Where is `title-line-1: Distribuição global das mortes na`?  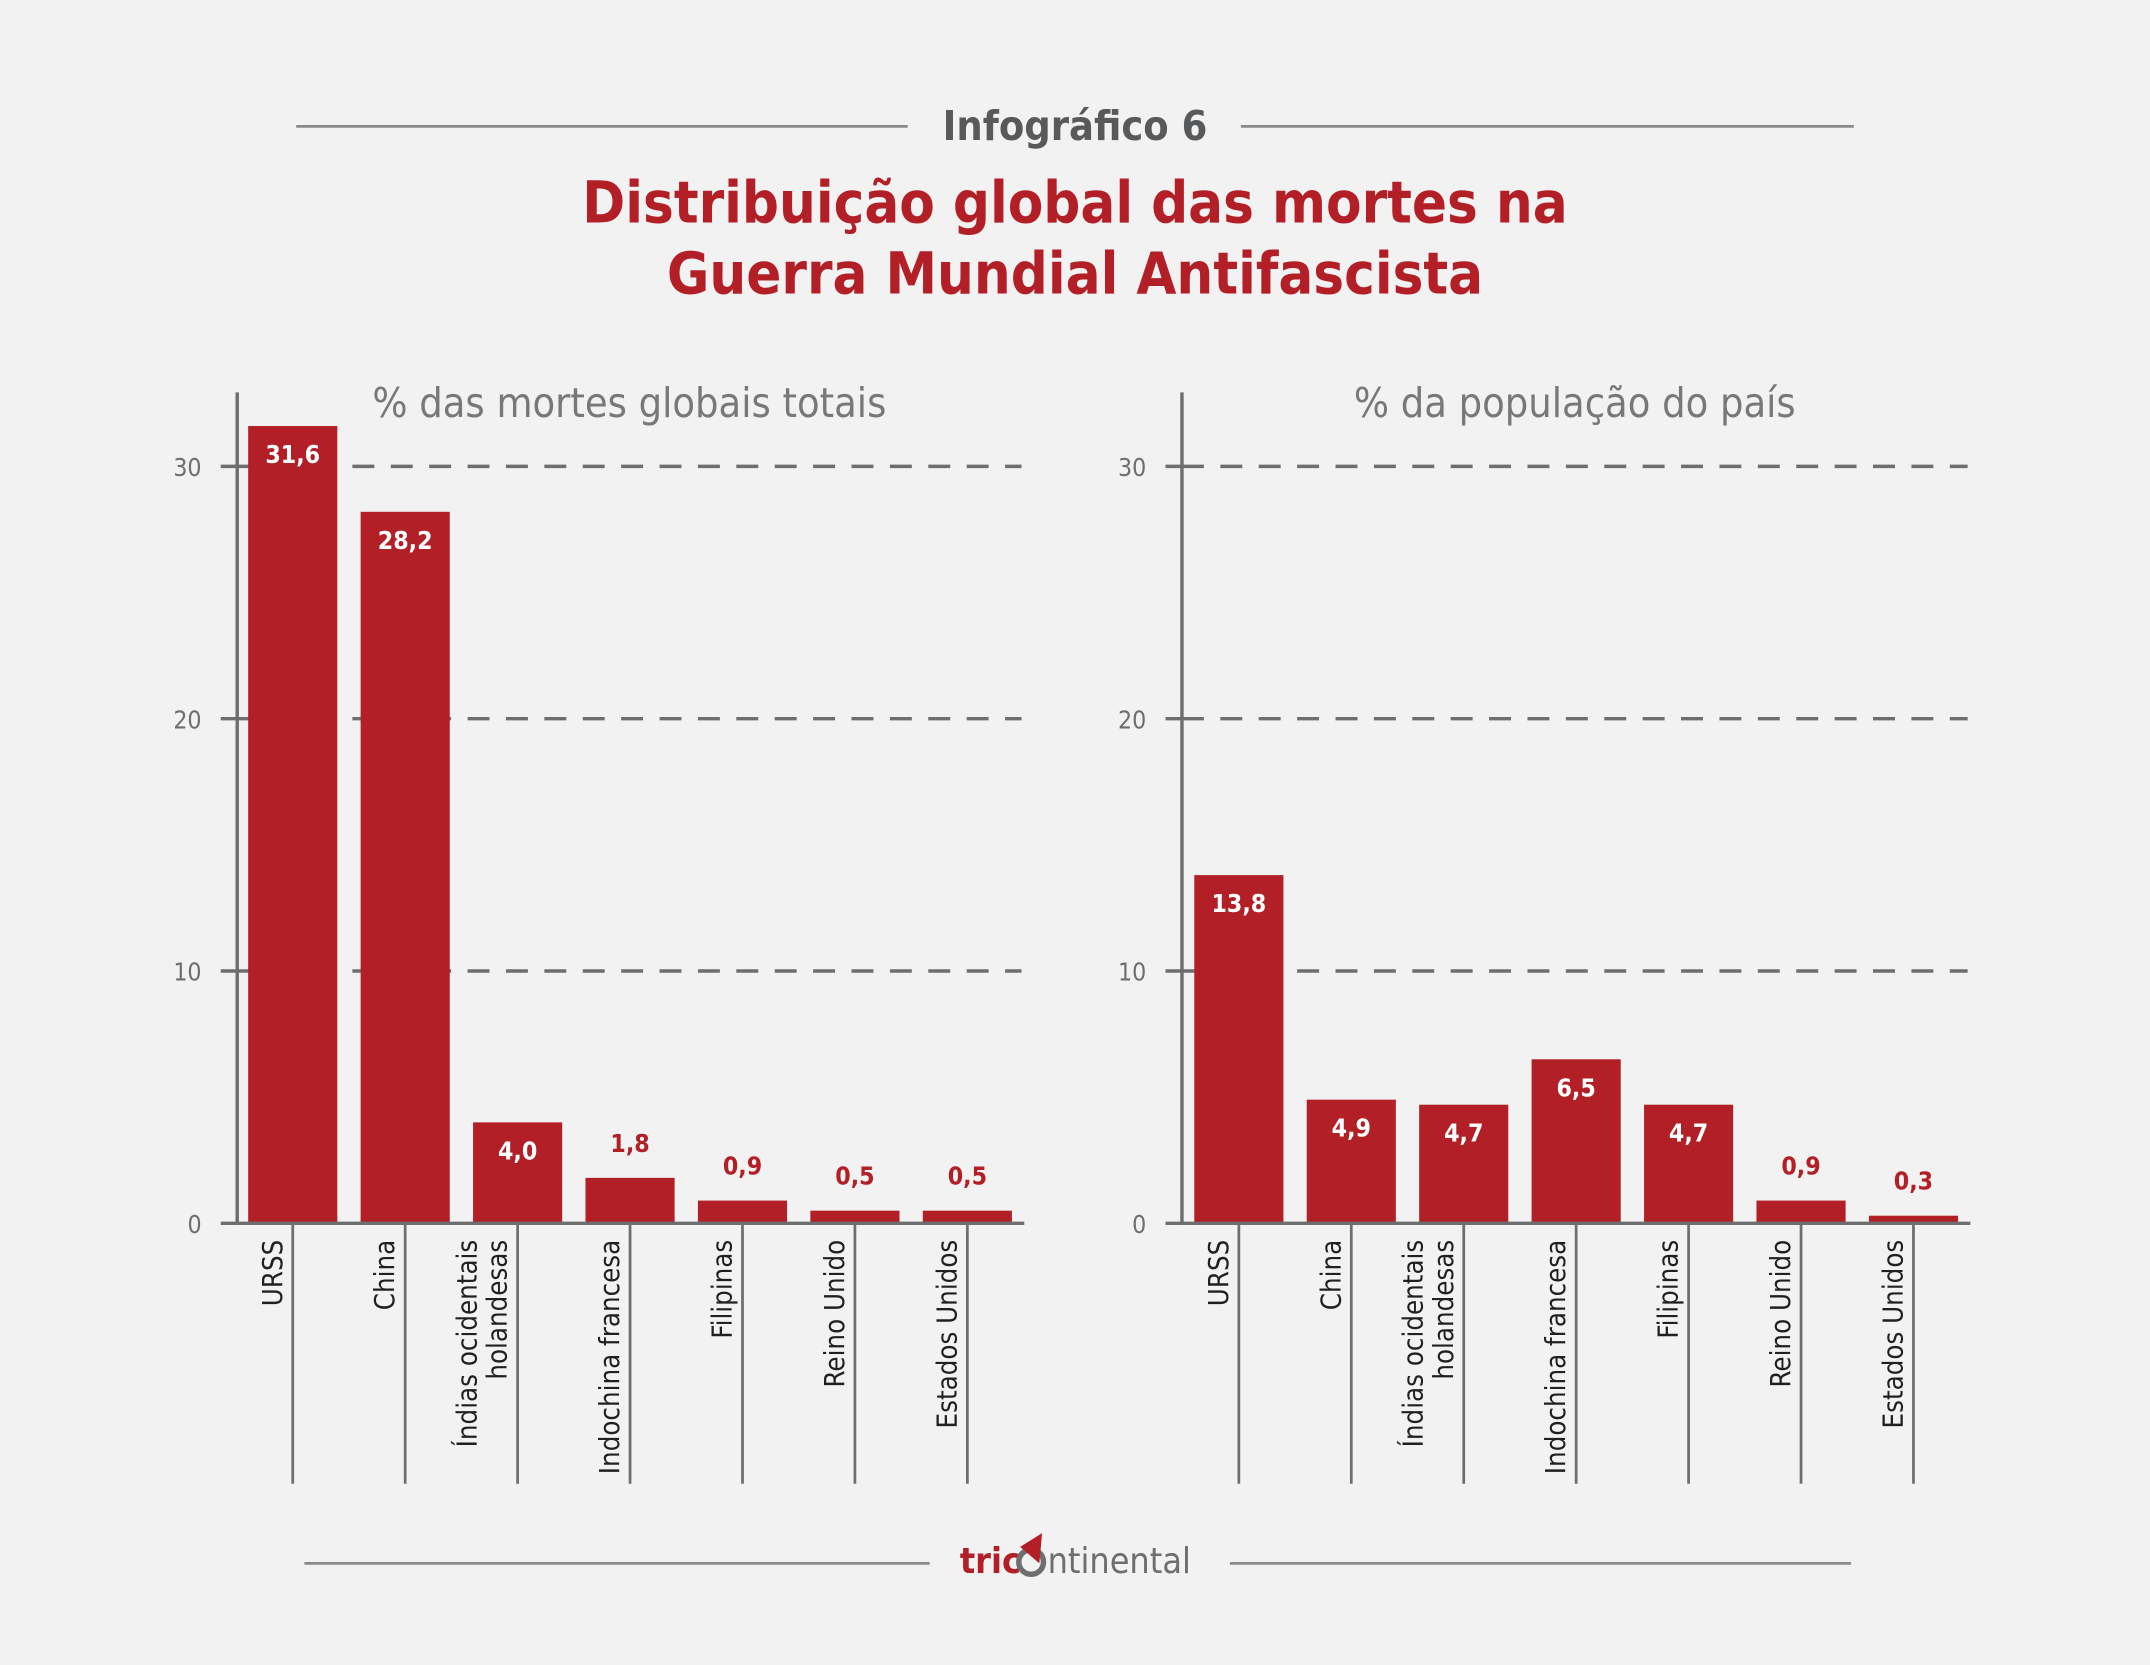
title-line-1: Distribuição global das mortes na is located at coordinates (1074, 202).